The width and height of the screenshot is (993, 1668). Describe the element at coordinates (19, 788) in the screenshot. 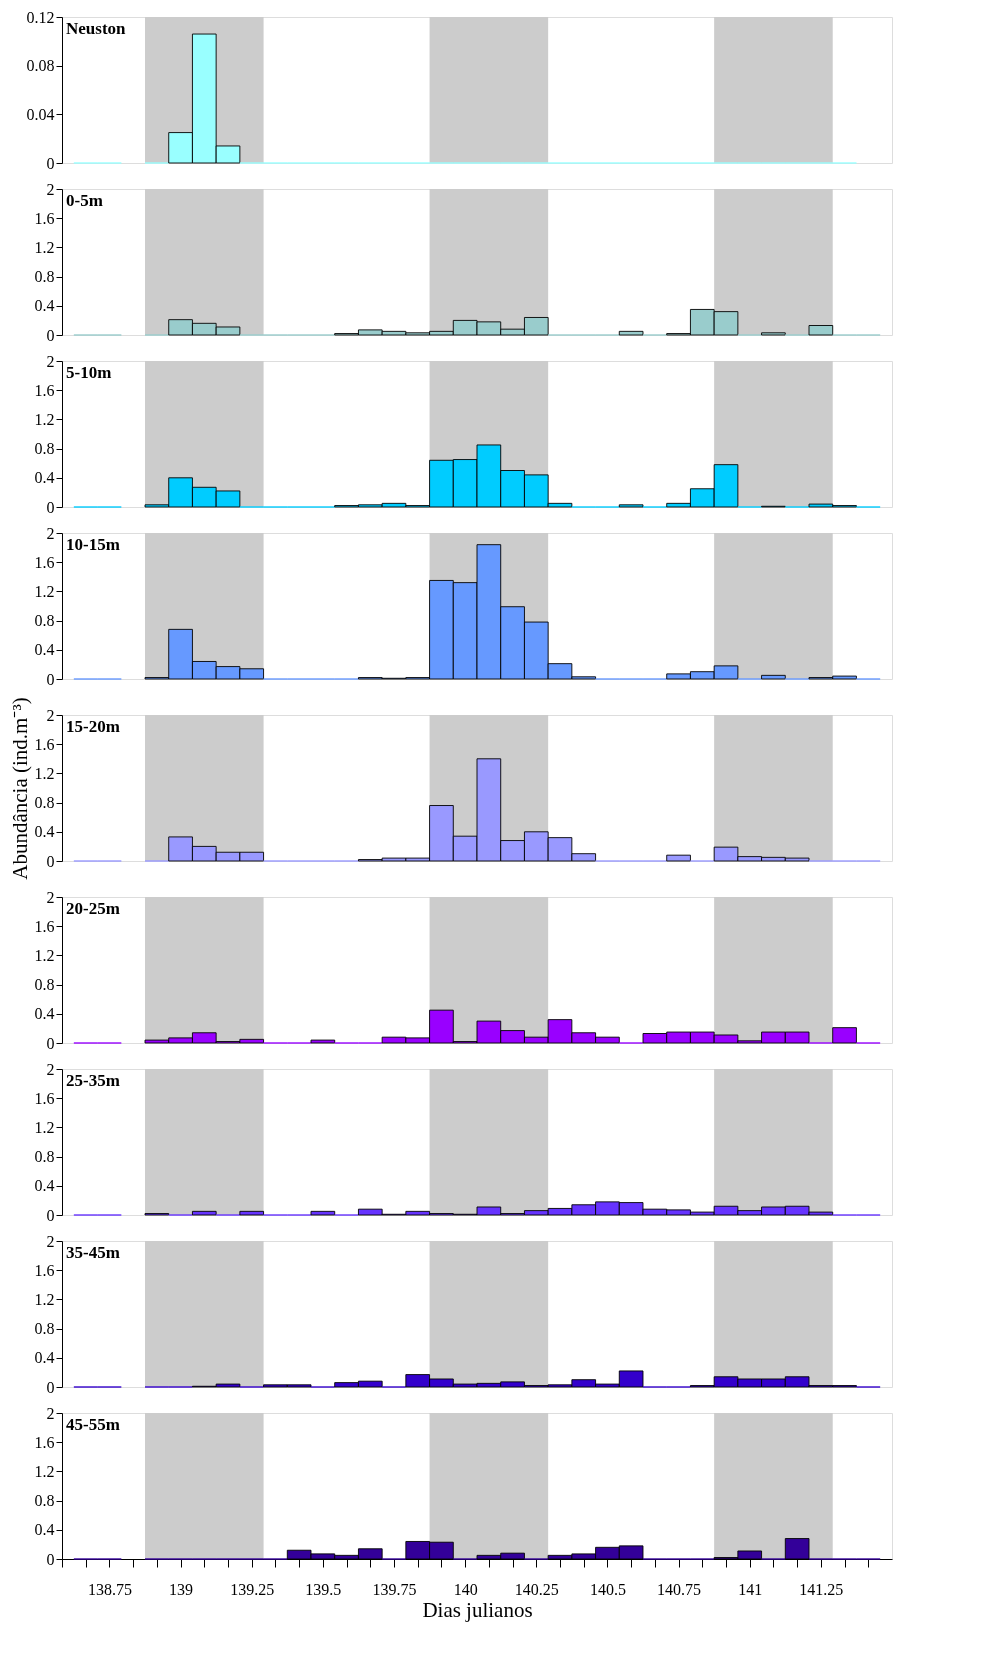

I see `y-axis-title: Abundância (ind.m⁻³)` at that location.